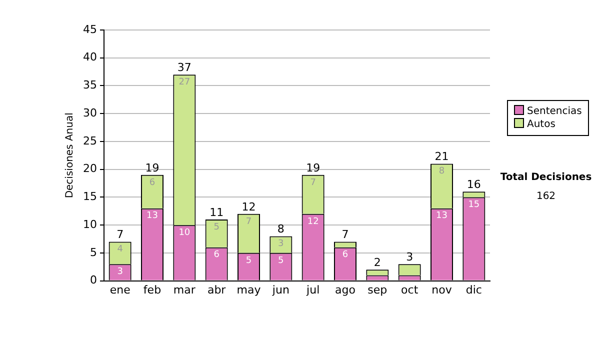 The width and height of the screenshot is (600, 340). Describe the element at coordinates (474, 205) in the screenshot. I see `data-label: 15` at that location.